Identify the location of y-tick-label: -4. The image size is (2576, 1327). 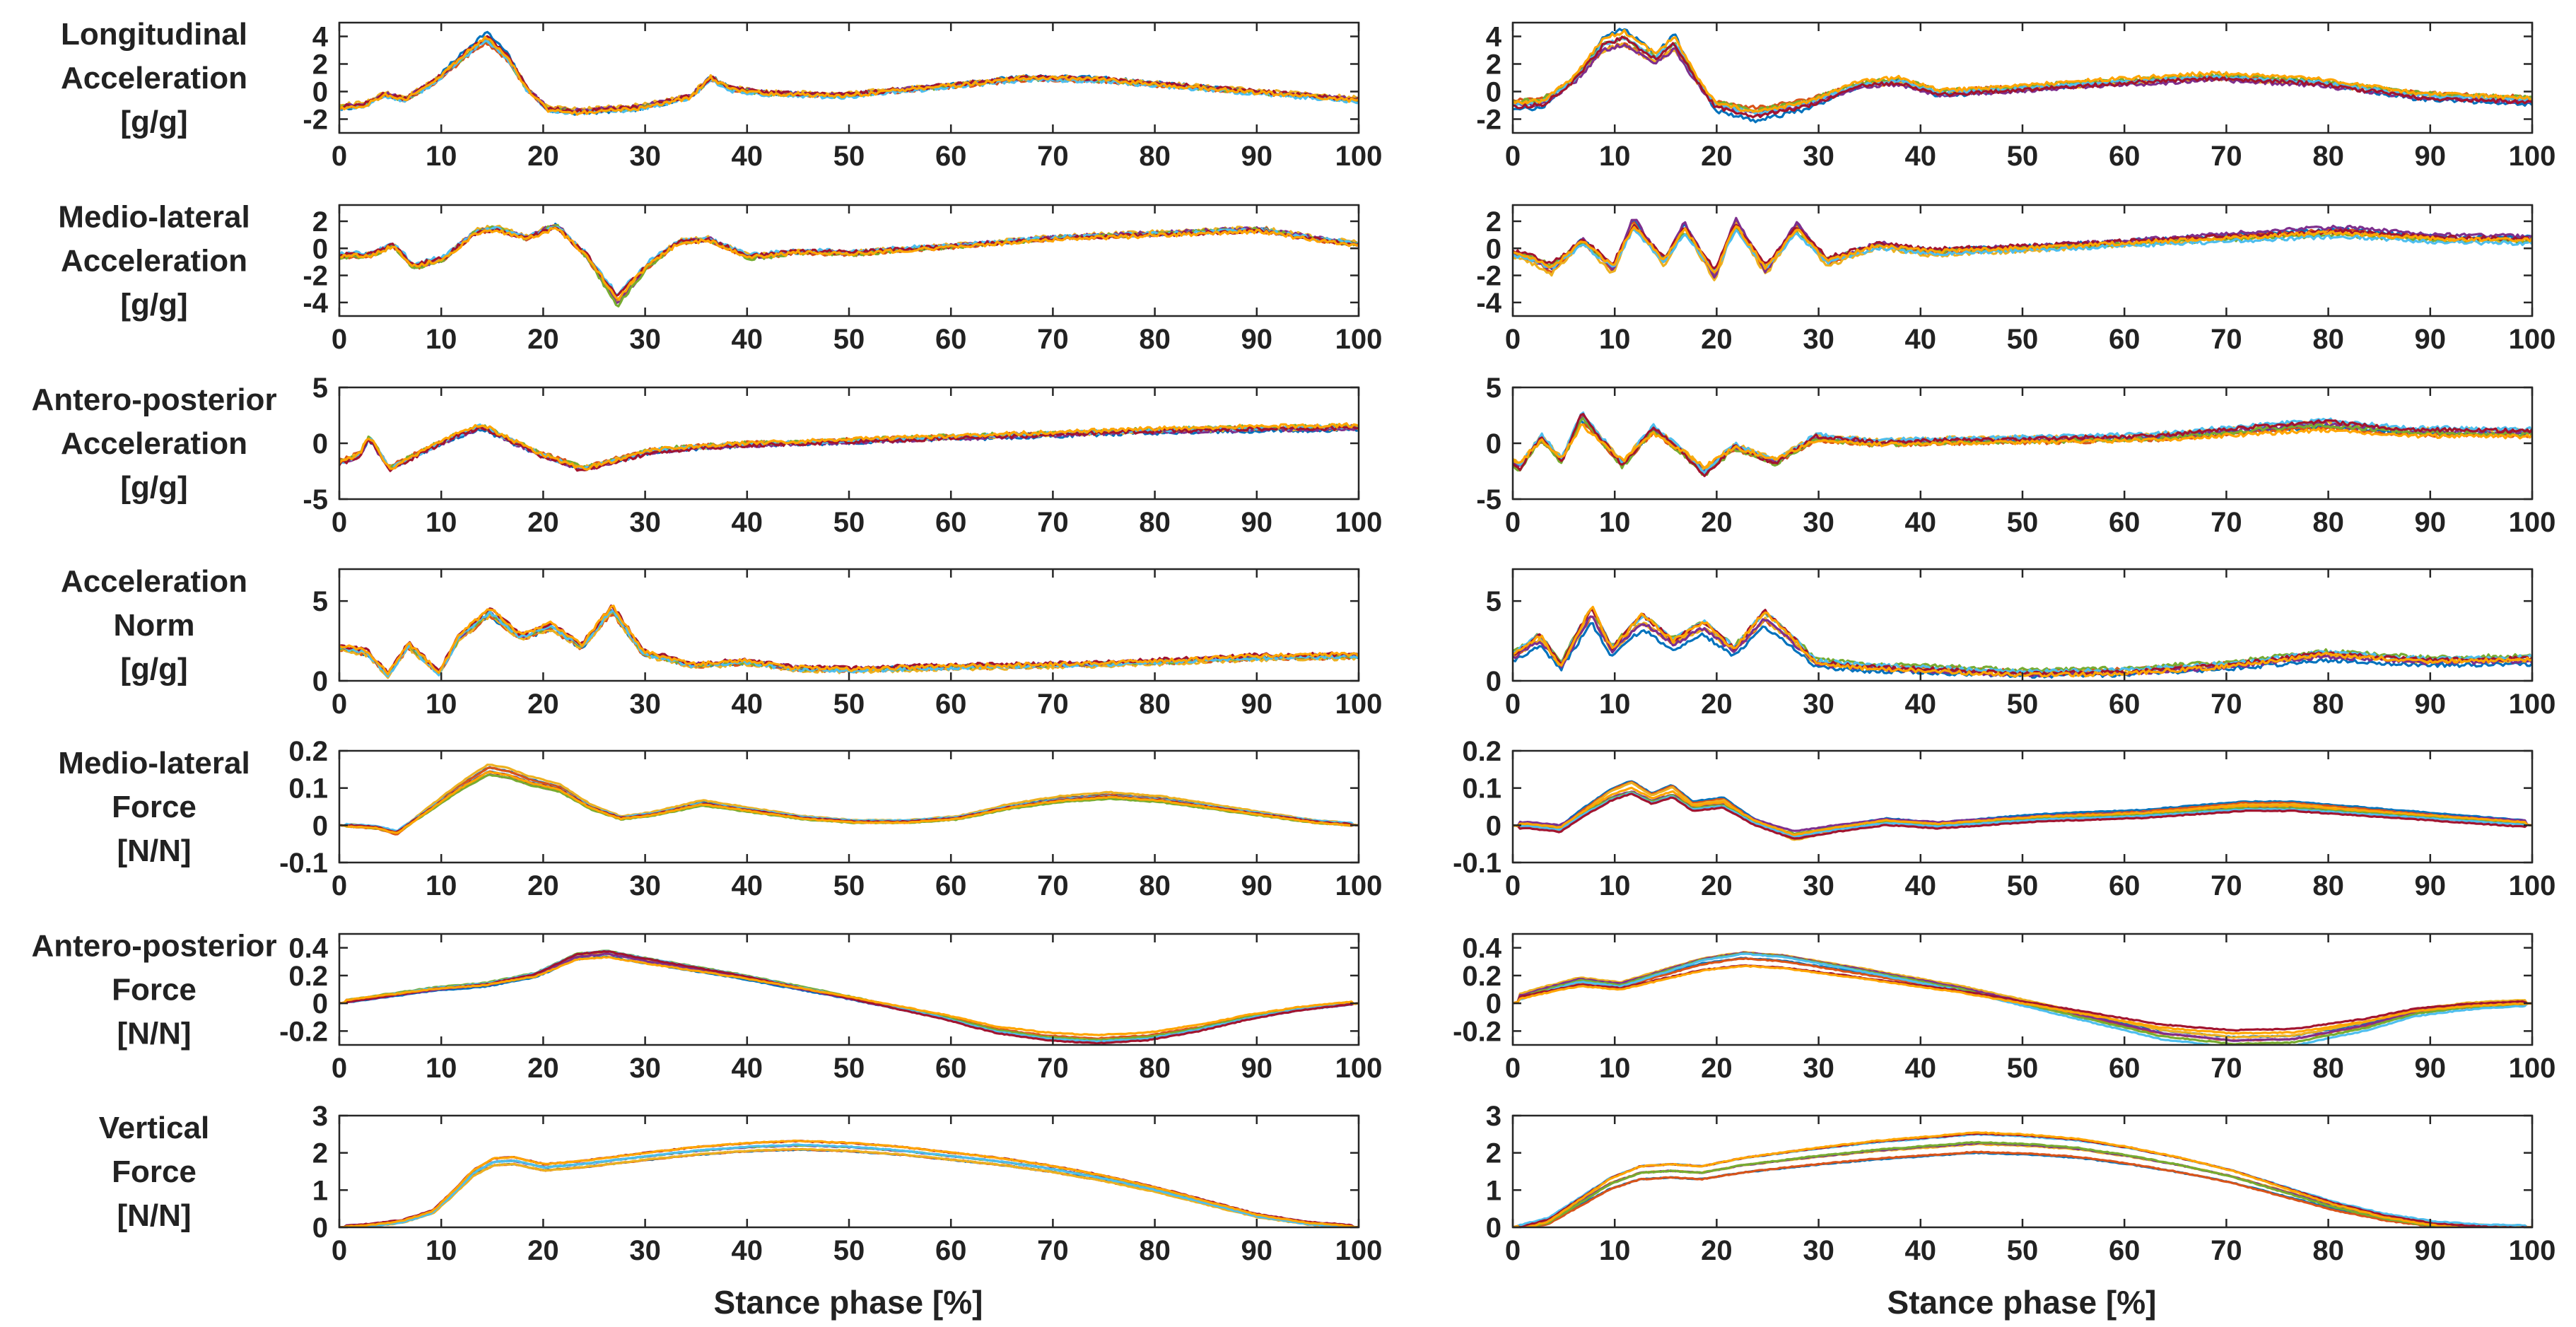
(1489, 303).